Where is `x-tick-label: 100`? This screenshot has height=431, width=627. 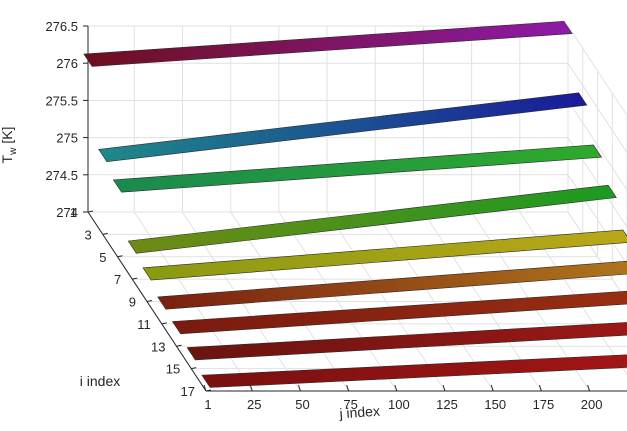 x-tick-label: 100 is located at coordinates (399, 404).